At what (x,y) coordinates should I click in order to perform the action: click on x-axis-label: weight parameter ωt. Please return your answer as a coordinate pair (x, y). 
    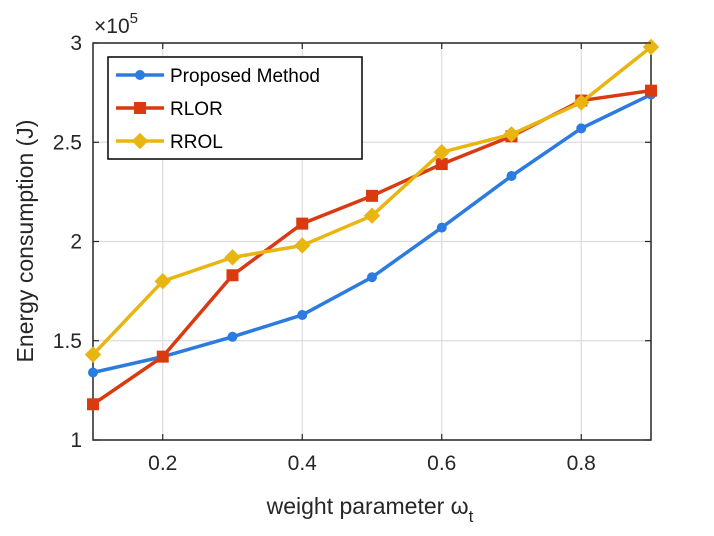
    Looking at the image, I should click on (370, 509).